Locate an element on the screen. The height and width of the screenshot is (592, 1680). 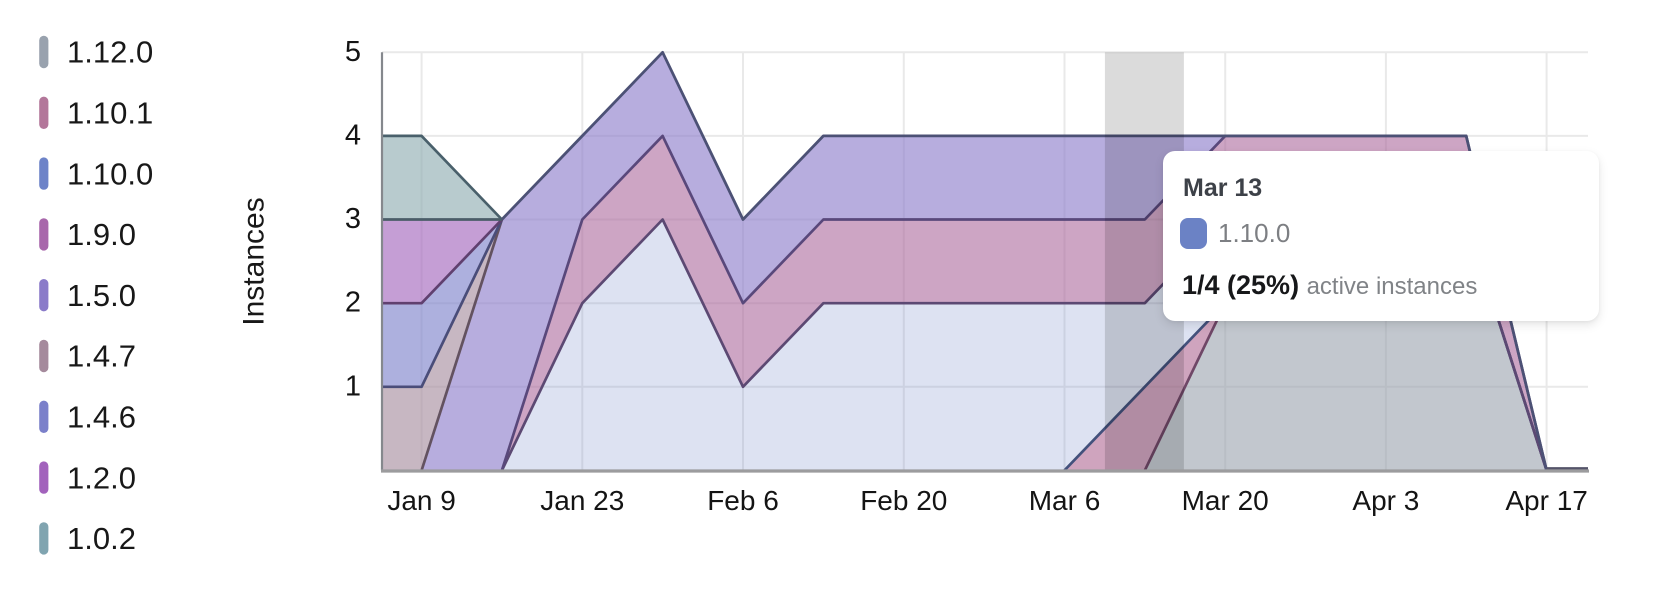
svg-text: 1.12.0 is located at coordinates (110, 52).